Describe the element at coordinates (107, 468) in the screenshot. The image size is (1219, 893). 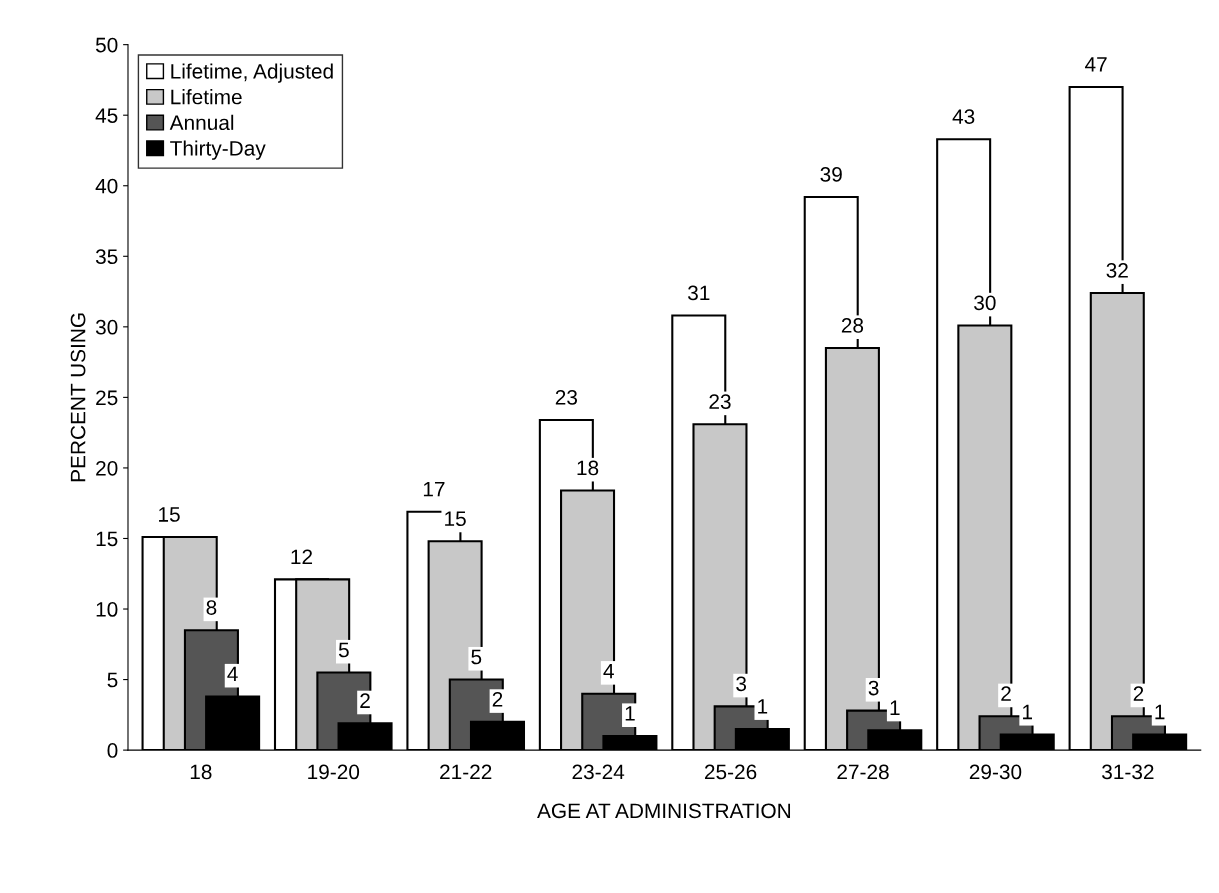
I see `y-tick-label: 20` at that location.